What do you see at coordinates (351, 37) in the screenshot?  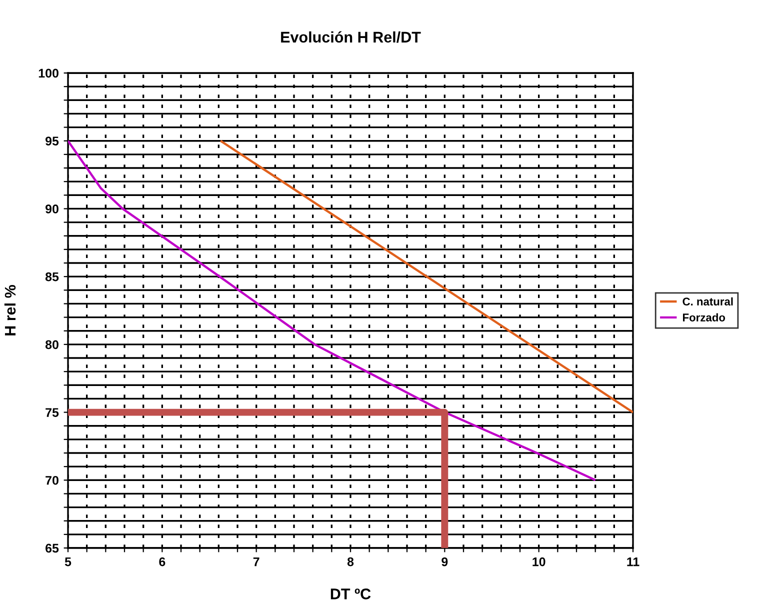 I see `chart-title: Evolución H Rel/DT` at bounding box center [351, 37].